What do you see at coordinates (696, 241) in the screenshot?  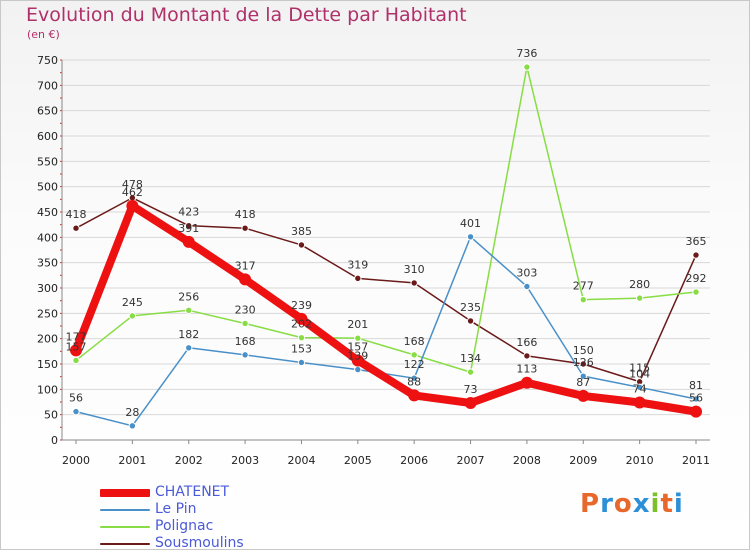 I see `data-label: 365` at bounding box center [696, 241].